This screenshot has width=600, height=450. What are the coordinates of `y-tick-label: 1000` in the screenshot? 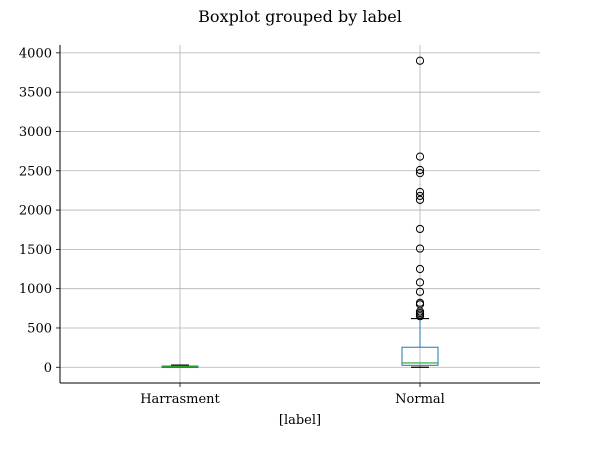 It's located at (35, 289).